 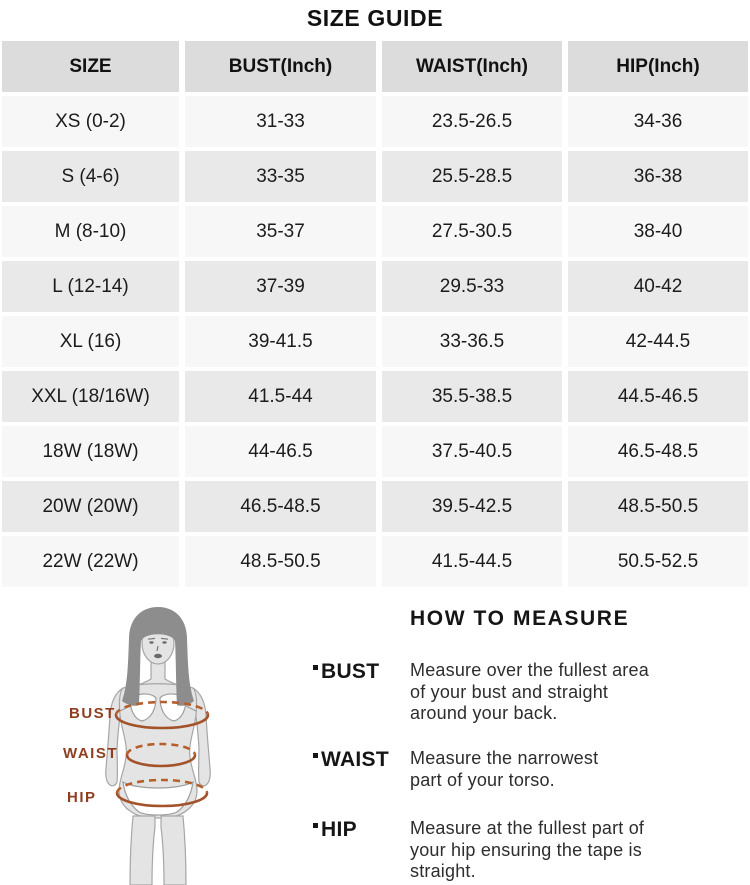 What do you see at coordinates (658, 561) in the screenshot?
I see `hip-cell: 50.5-52.5` at bounding box center [658, 561].